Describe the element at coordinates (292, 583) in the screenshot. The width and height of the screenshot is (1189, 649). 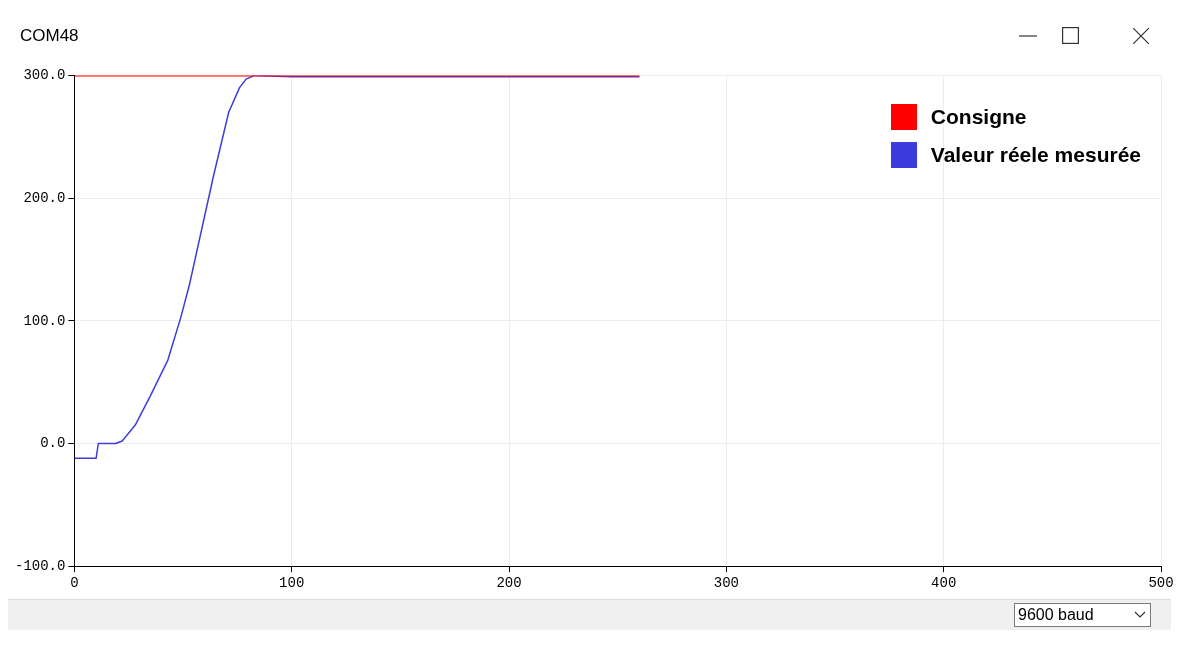
I see `x-tick-label: 100` at that location.